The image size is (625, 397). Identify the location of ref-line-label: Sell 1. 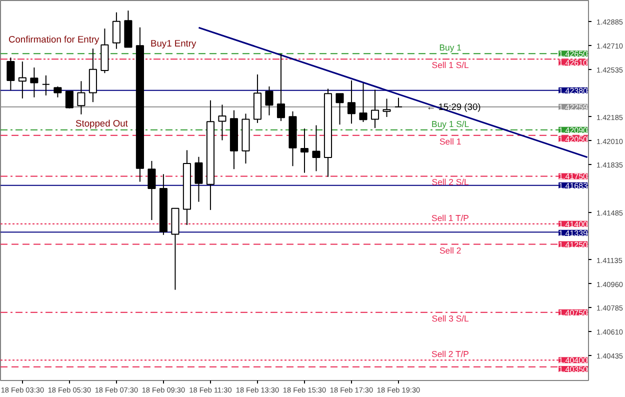
(450, 141).